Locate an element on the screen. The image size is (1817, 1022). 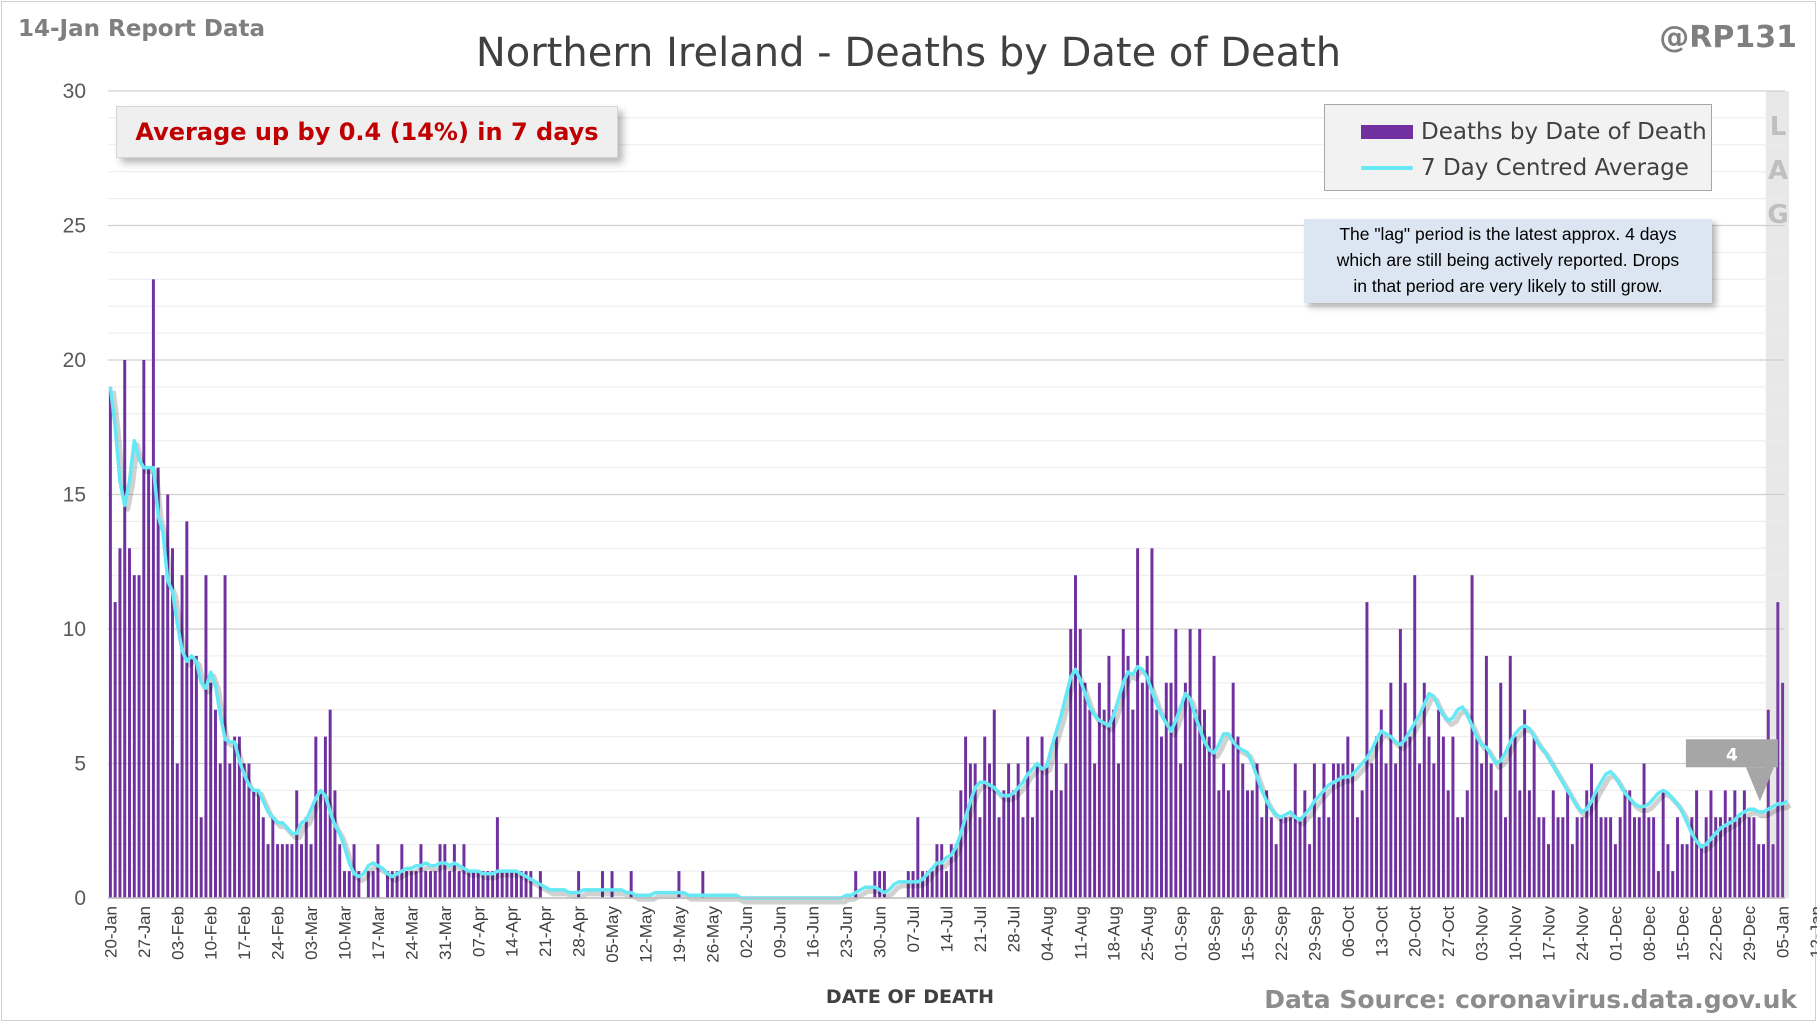
lag-letter: G is located at coordinates (1778, 215).